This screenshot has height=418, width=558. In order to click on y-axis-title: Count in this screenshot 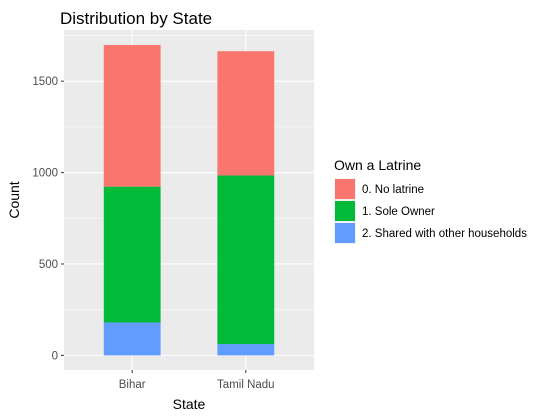, I will do `click(14, 199)`.